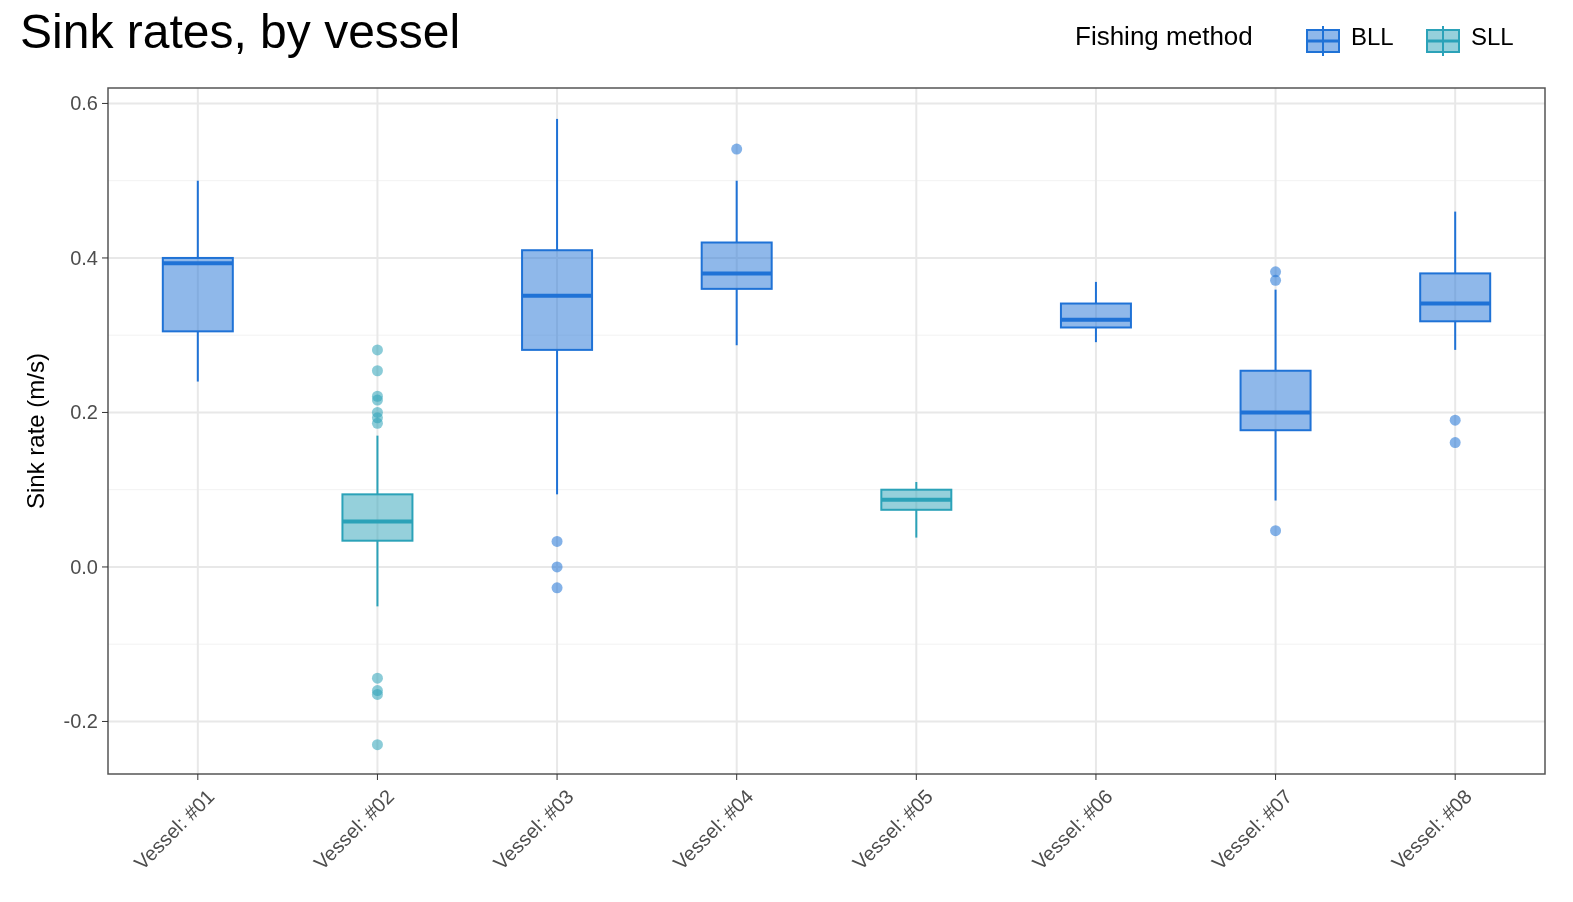  I want to click on y-axis-title: Sink rate (m/s), so click(35, 431).